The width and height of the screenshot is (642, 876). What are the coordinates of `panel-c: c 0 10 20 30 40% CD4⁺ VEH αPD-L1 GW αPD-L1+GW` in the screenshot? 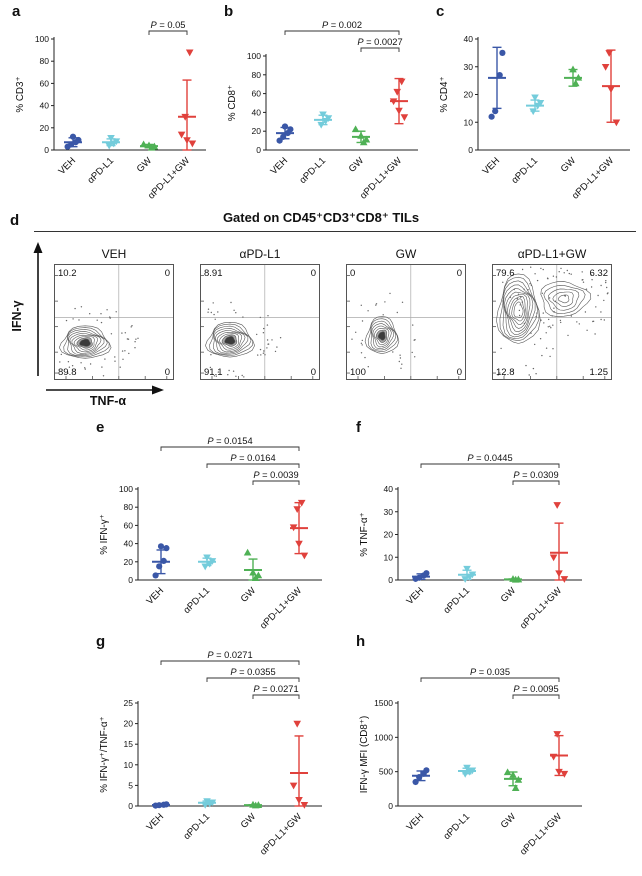 It's located at (536, 103).